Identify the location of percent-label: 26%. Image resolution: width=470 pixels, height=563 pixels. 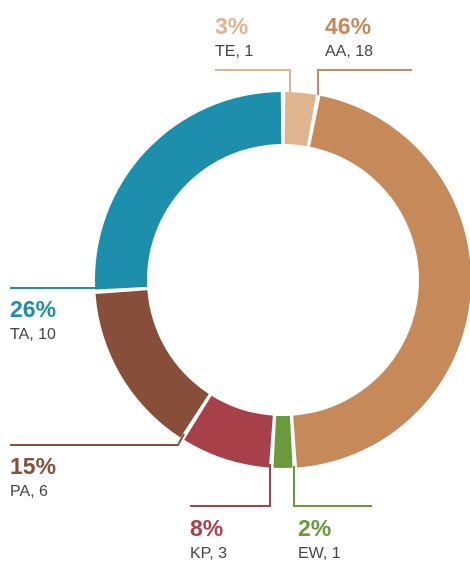
(33, 309).